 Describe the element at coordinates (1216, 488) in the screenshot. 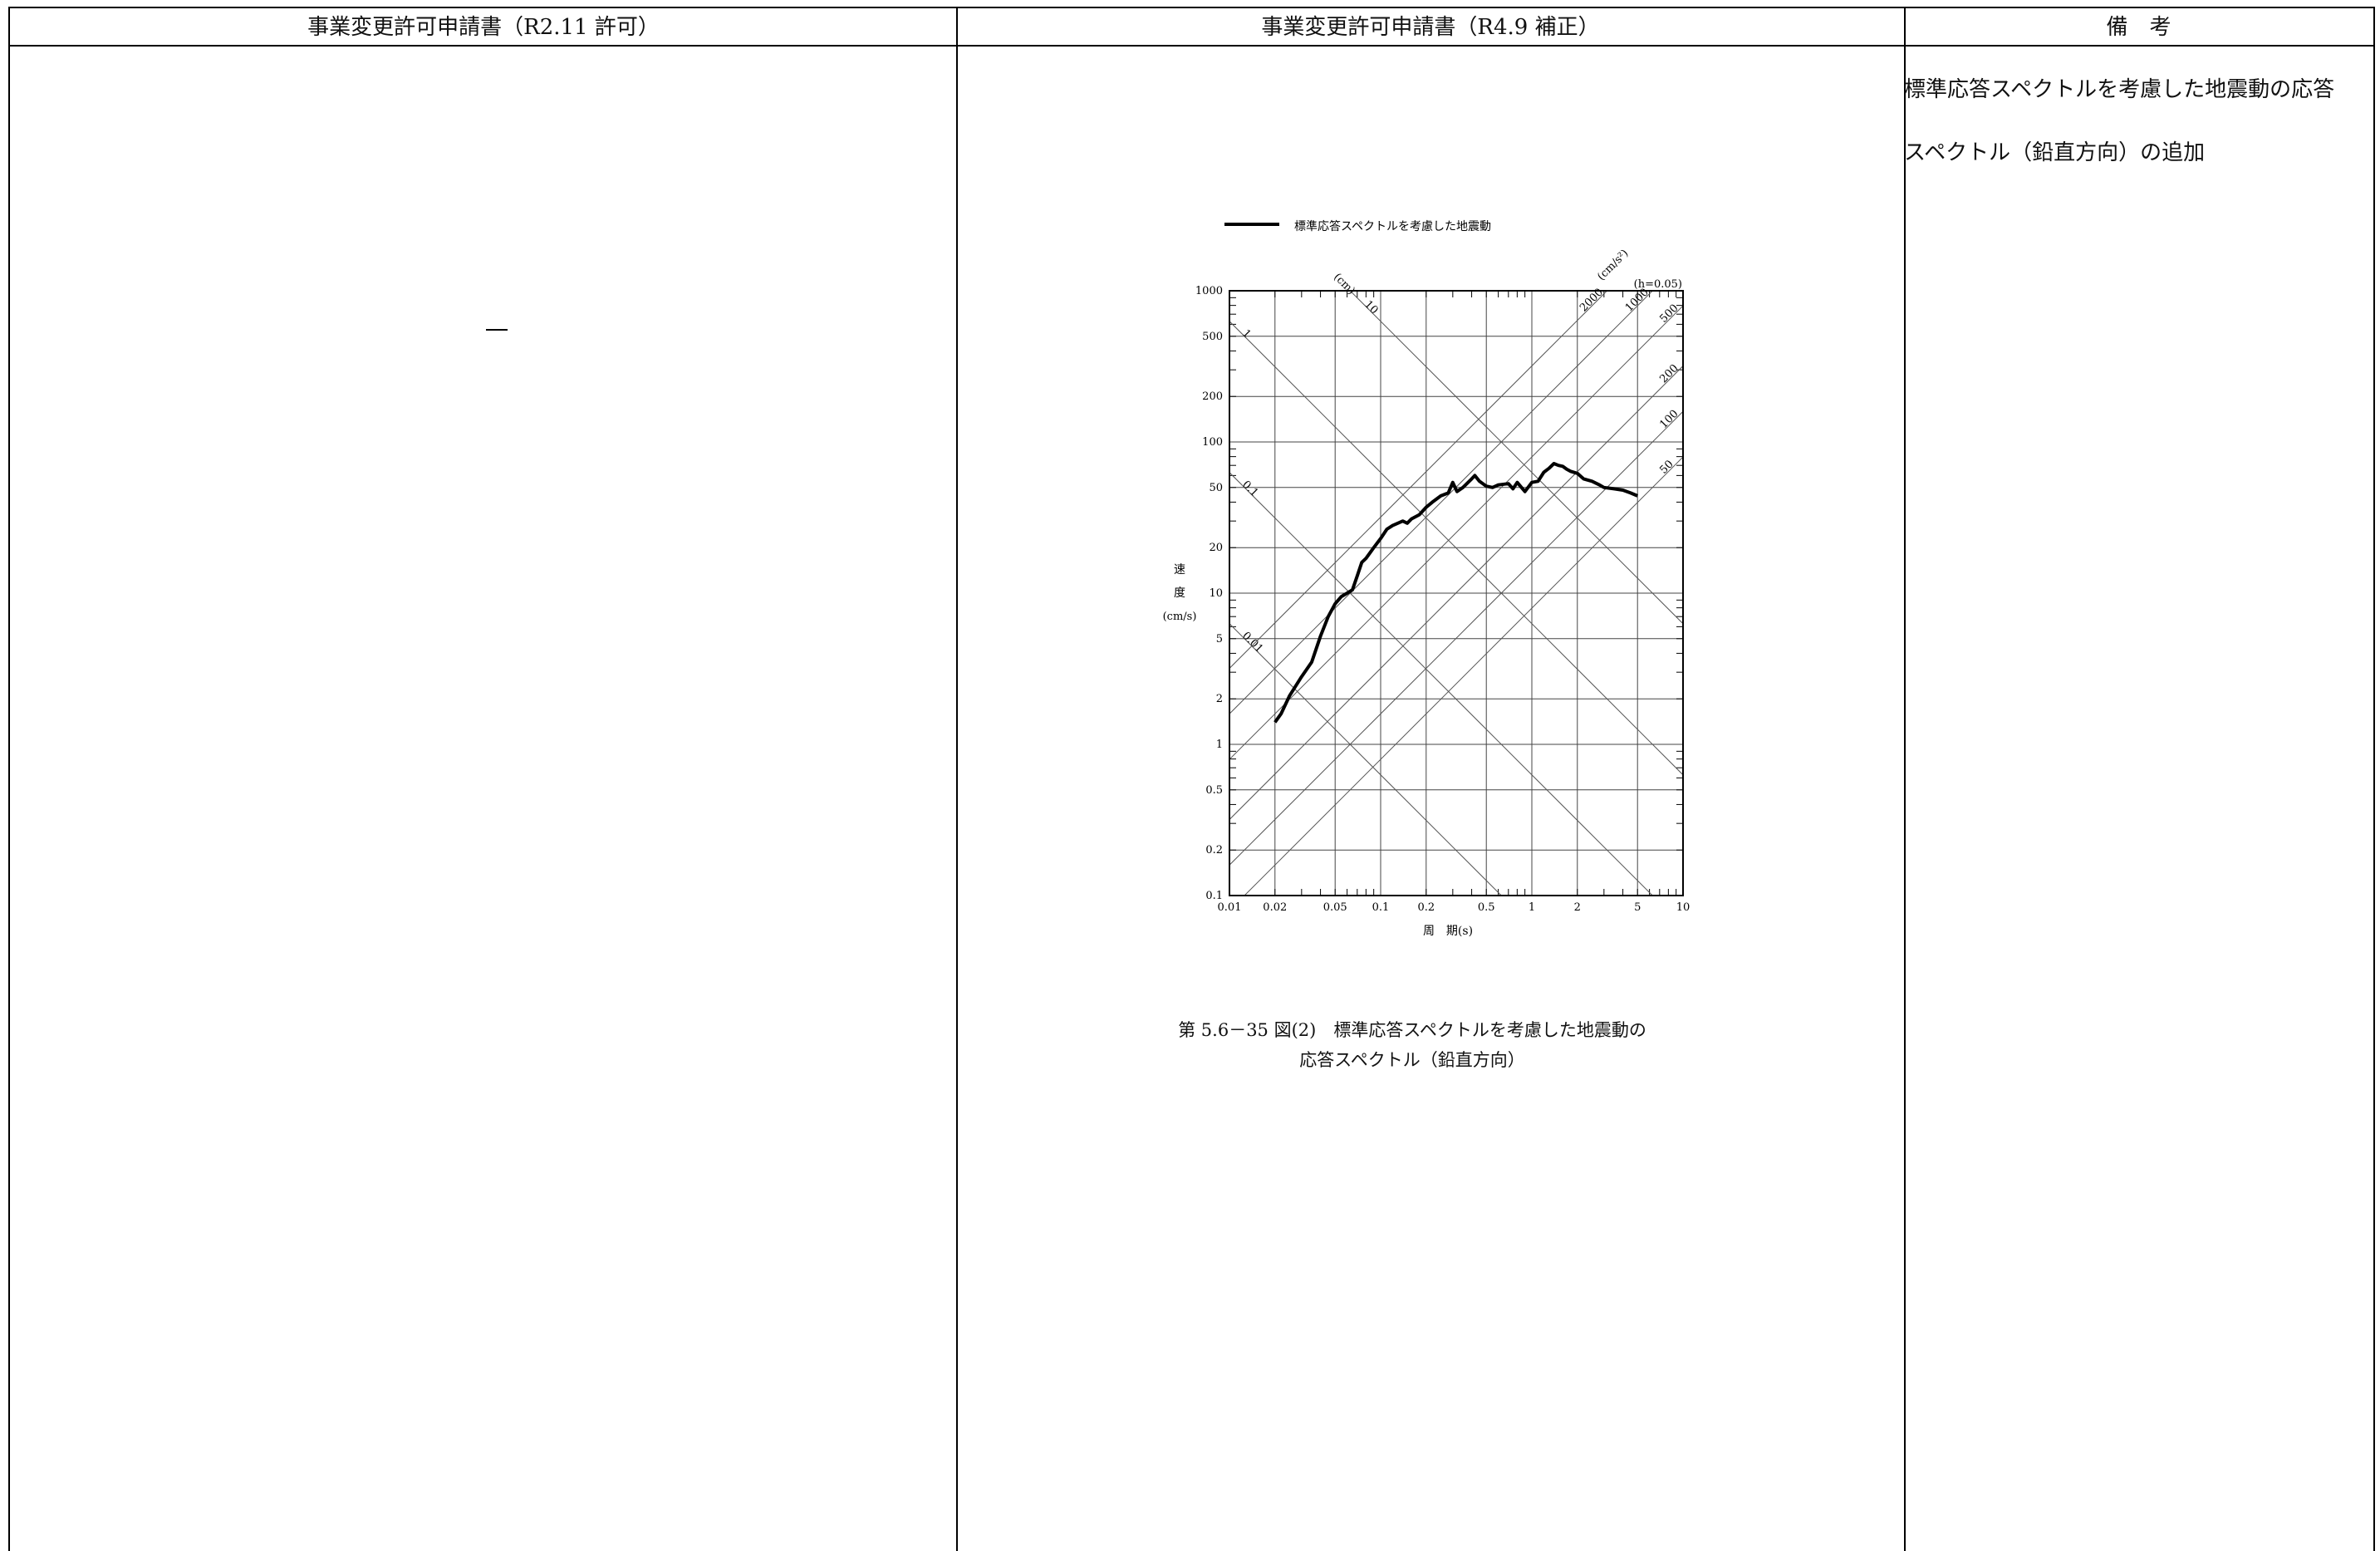

I see `y-tick-label: 50` at that location.